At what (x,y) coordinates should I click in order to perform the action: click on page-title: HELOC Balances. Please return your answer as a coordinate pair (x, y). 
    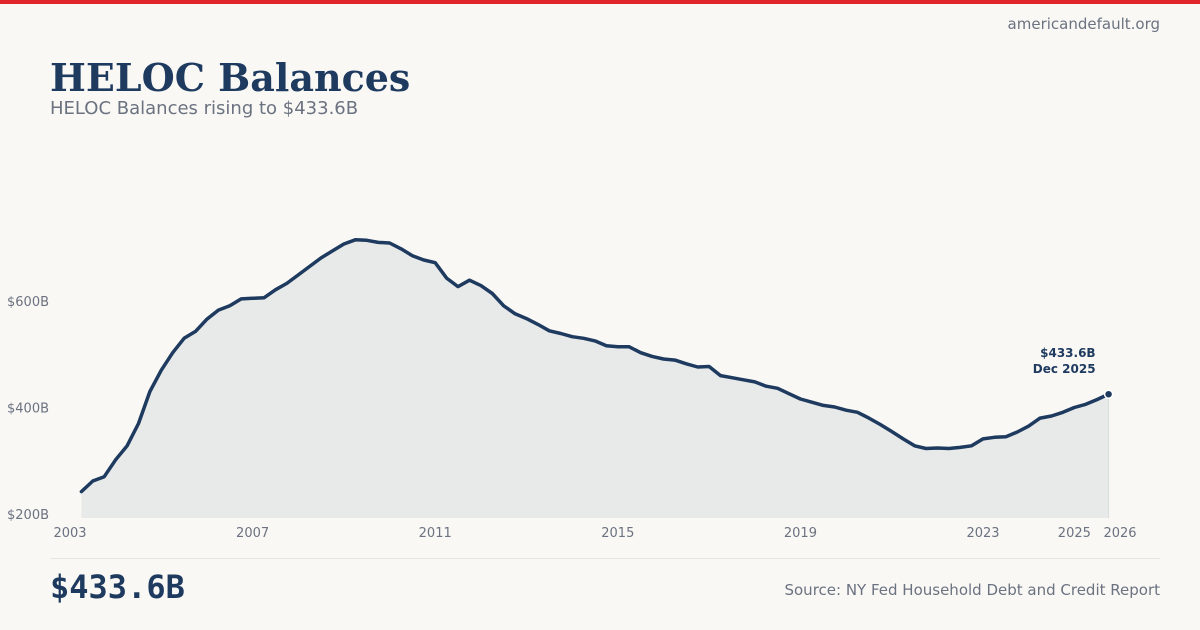
    Looking at the image, I should click on (230, 77).